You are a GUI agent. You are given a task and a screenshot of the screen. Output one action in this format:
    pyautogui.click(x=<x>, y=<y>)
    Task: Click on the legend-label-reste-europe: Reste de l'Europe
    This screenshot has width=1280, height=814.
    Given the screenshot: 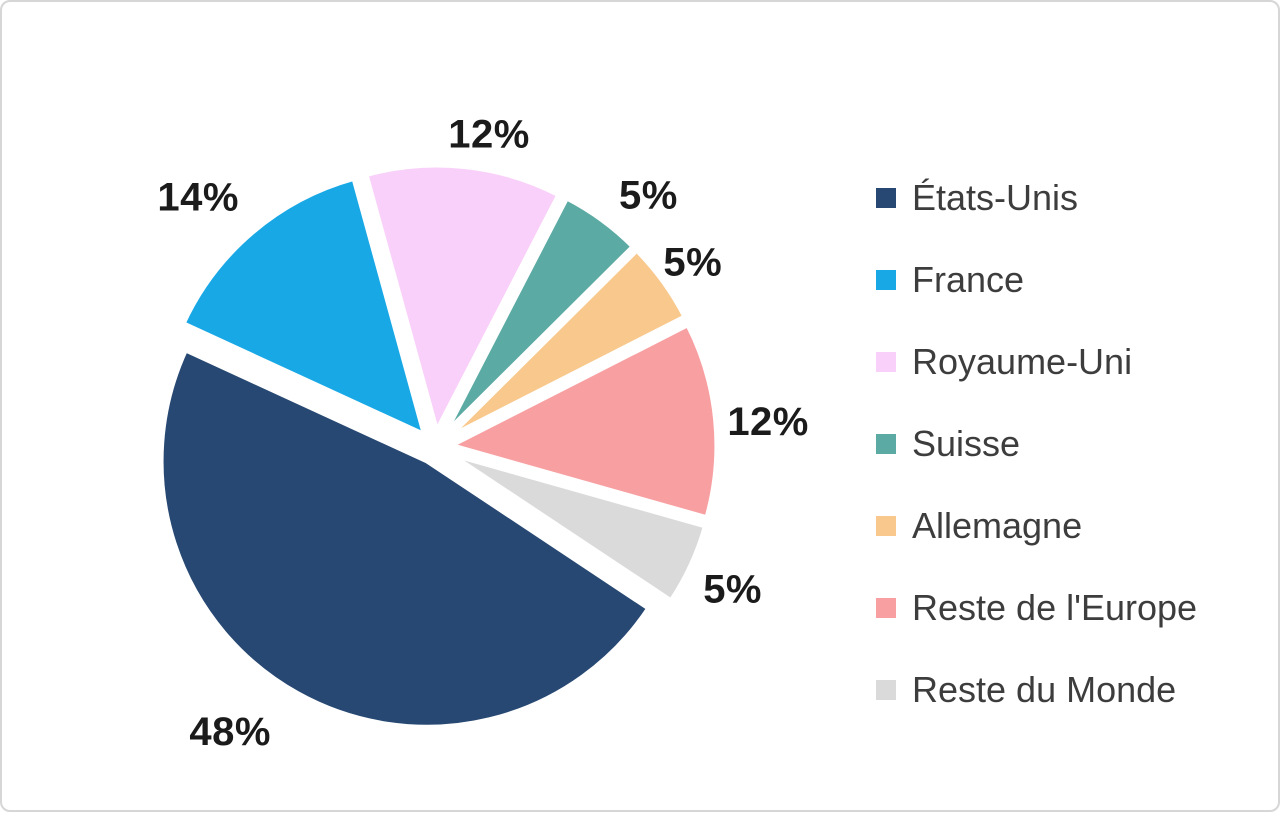 What is the action you would take?
    pyautogui.click(x=1055, y=607)
    